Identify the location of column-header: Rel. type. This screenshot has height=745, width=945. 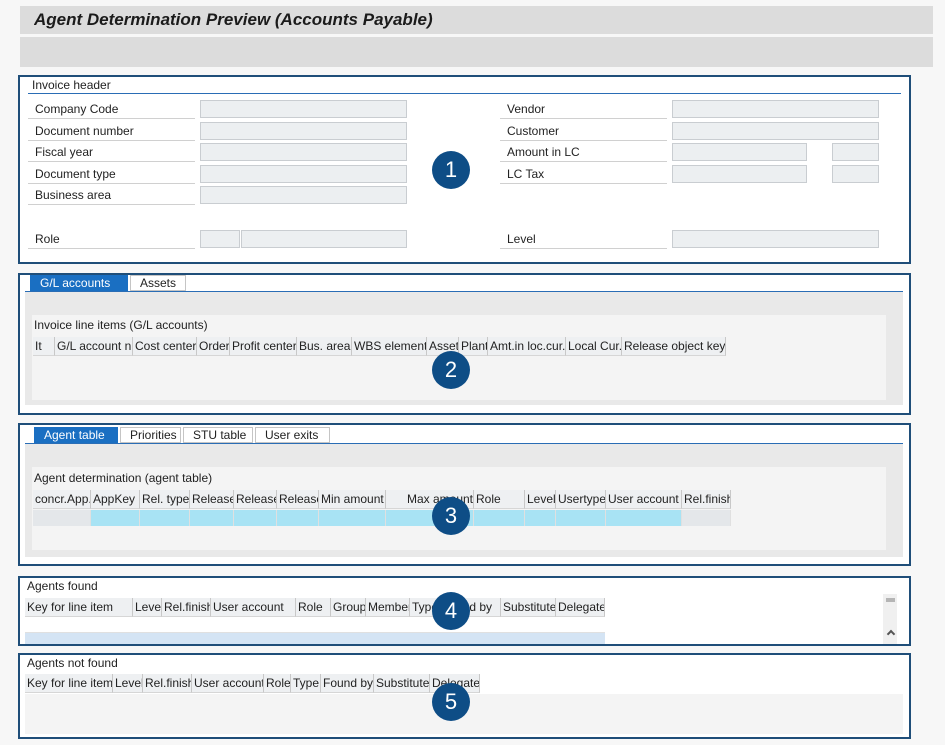
(165, 499).